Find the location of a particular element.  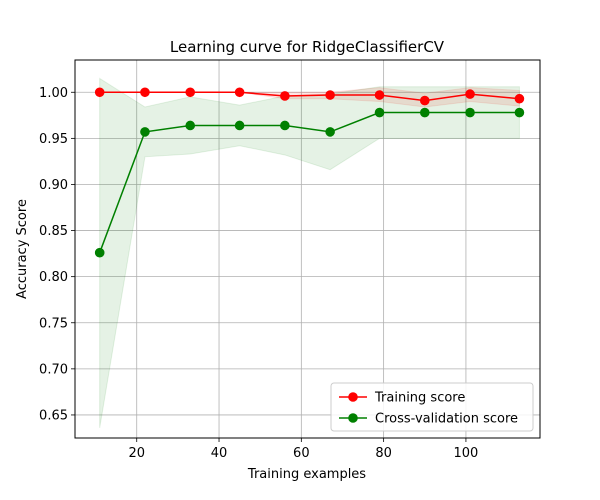

x-axis-label: Training examples is located at coordinates (306, 474).